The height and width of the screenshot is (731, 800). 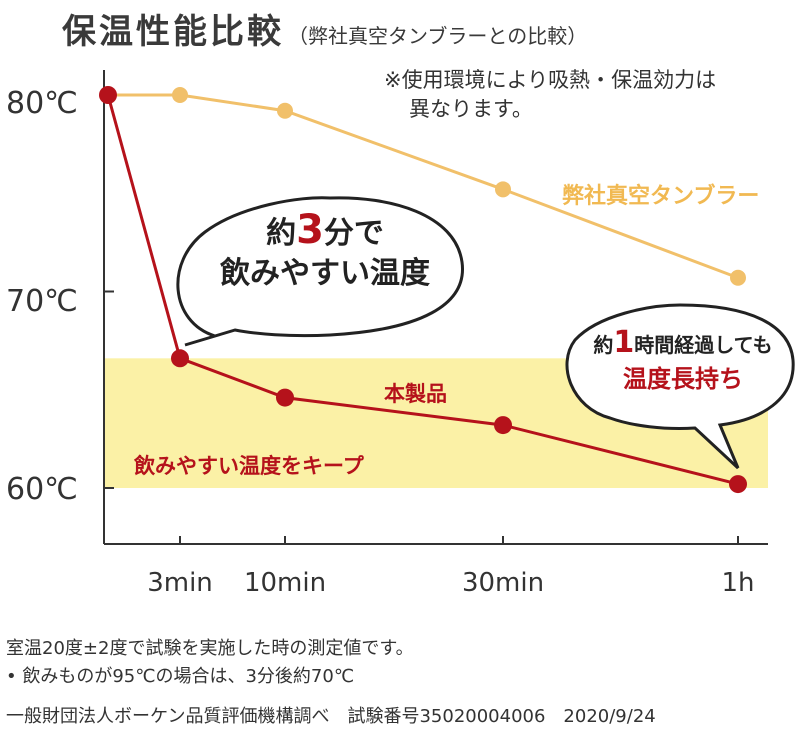 I want to click on usage-note: ※使用環境により吸熱・保温効力は 異なります。, so click(x=550, y=95).